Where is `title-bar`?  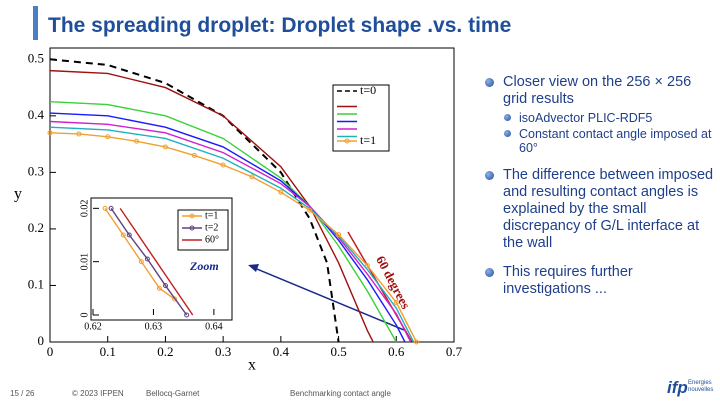 title-bar is located at coordinates (35, 23).